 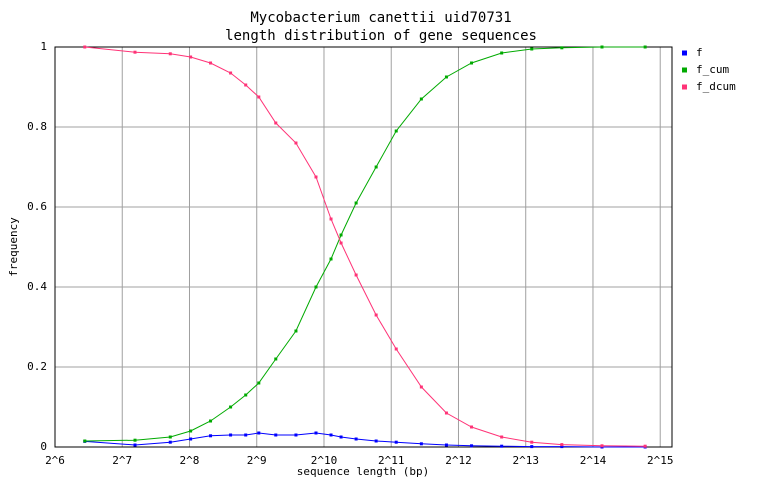 I want to click on x-tick-label: 2^12, so click(x=458, y=460).